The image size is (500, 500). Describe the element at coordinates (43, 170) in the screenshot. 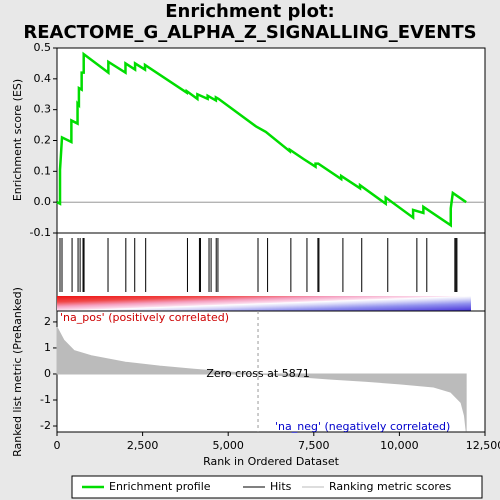

I see `y-tick-label: 0.1` at that location.